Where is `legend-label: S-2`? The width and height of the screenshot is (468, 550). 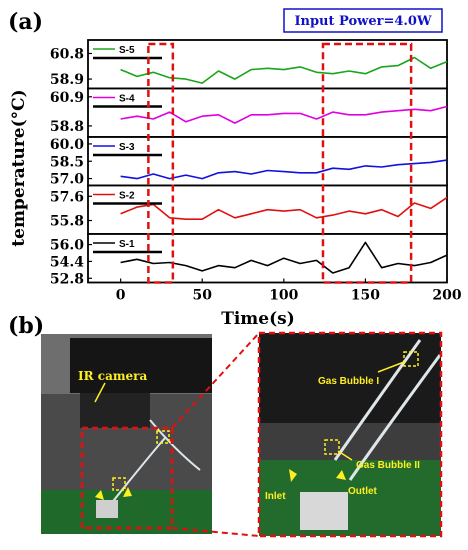
legend-label: S-2 is located at coordinates (127, 196).